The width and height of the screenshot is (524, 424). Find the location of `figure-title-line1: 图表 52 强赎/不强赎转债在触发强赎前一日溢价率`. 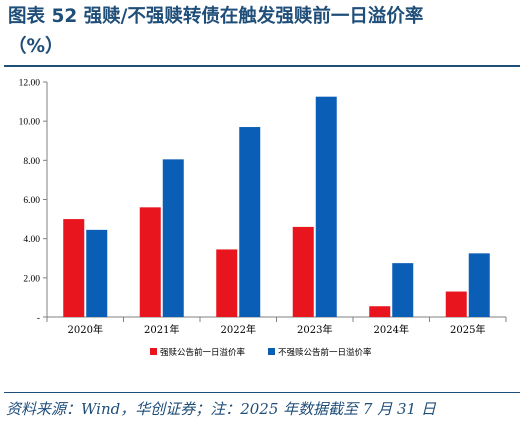

figure-title-line1: 图表 52 强赎/不强赎转债在触发强赎前一日溢价率 is located at coordinates (216, 16).